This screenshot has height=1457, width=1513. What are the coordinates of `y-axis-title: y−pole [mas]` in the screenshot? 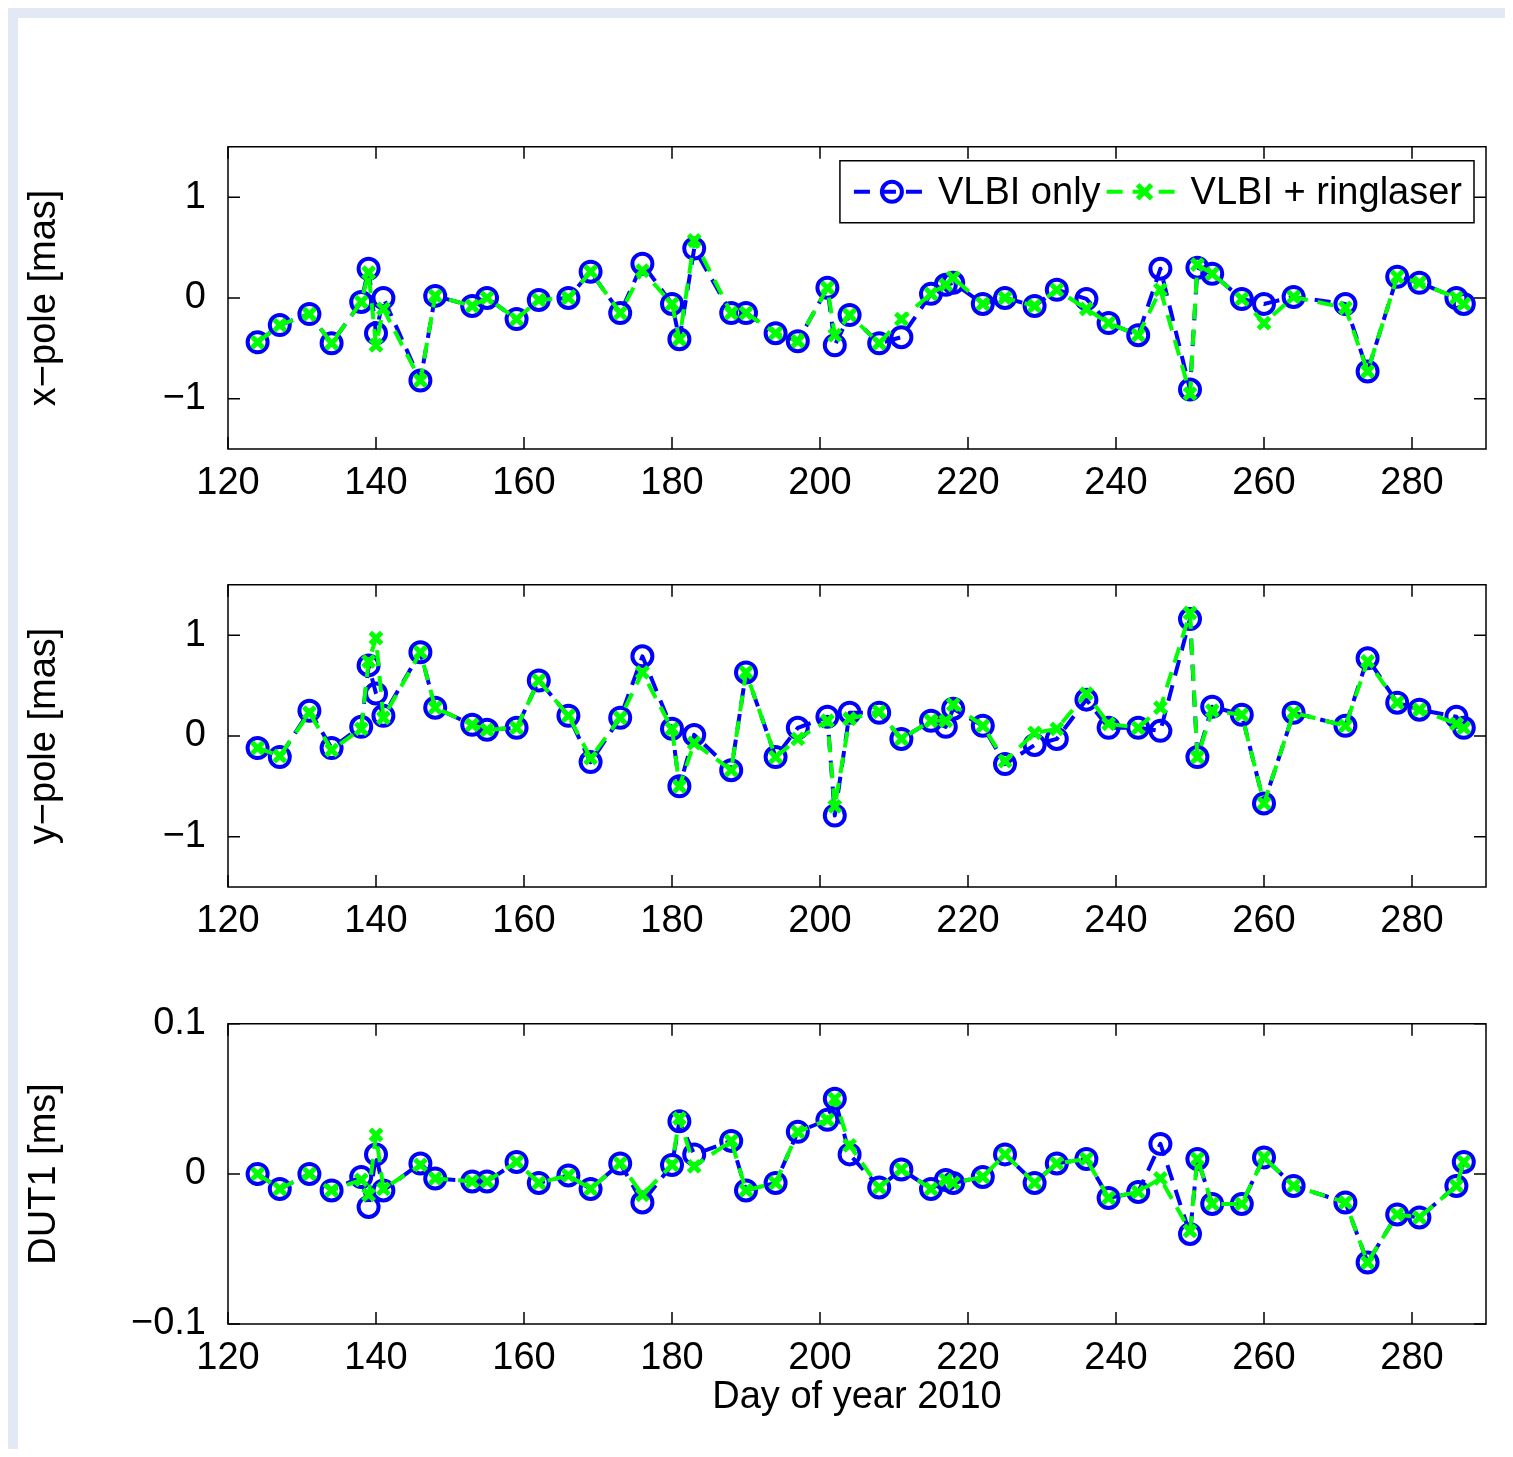 It's located at (42, 736).